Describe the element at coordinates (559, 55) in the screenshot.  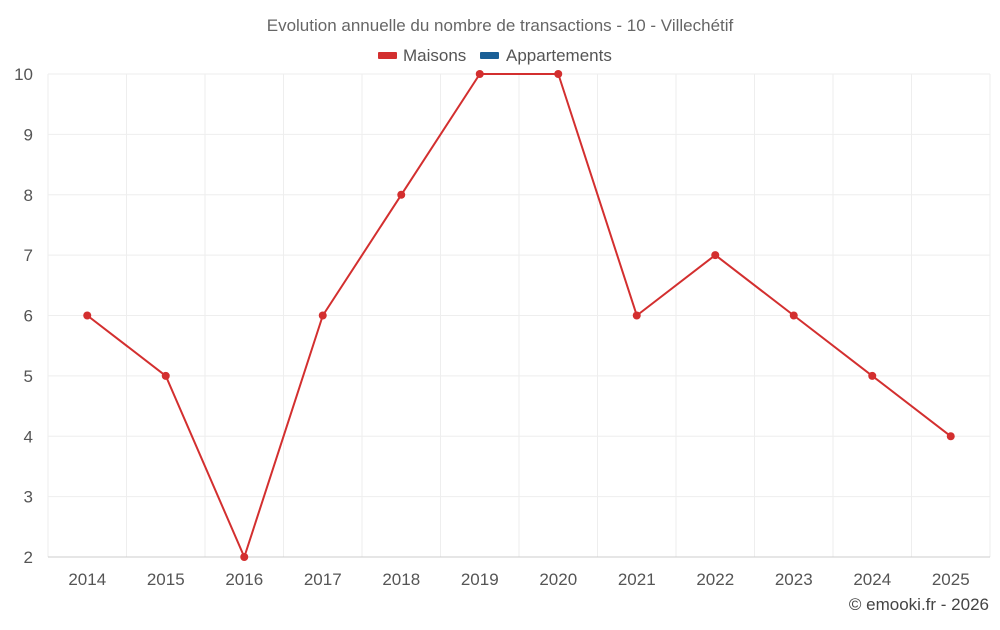
I see `legend-label-appartements: Appartements` at that location.